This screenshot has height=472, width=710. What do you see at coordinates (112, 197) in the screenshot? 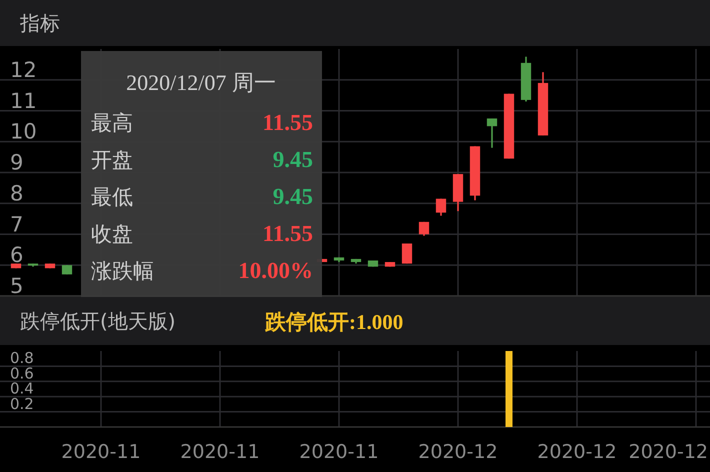
I see `annotation: 最低` at bounding box center [112, 197].